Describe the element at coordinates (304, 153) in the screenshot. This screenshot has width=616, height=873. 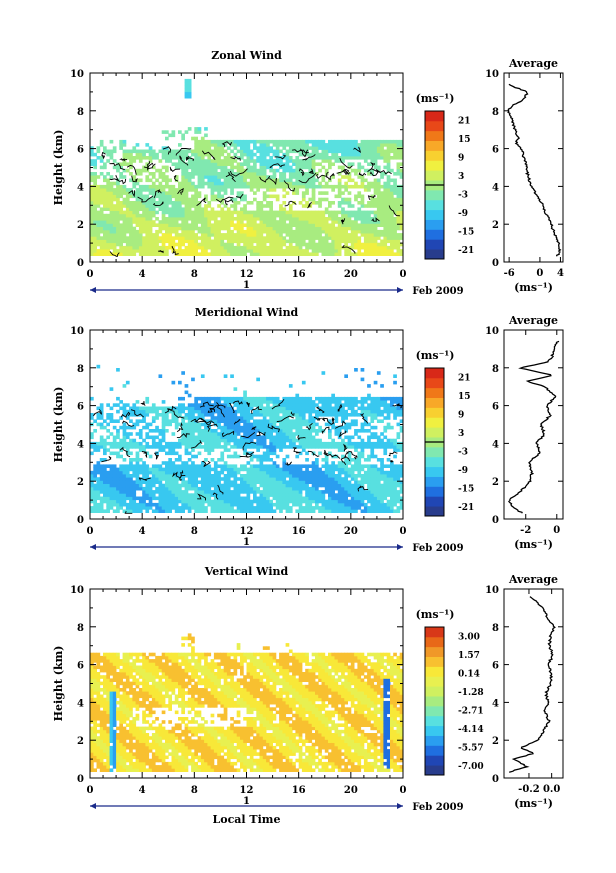
I see `contour-line` at that location.